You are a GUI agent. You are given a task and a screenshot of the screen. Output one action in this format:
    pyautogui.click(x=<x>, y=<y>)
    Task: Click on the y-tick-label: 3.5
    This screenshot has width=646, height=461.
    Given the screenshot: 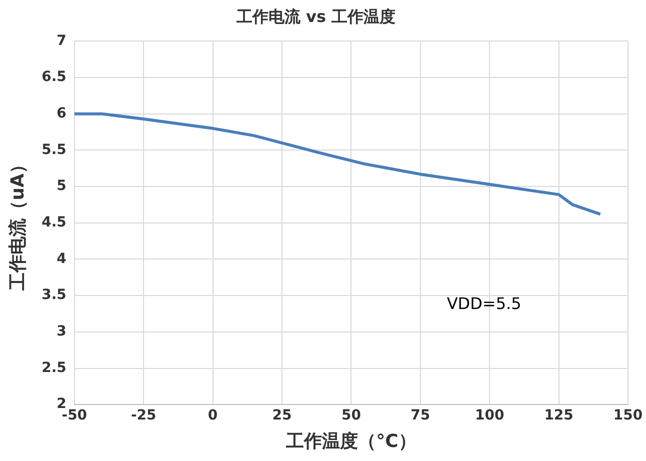 What is the action you would take?
    pyautogui.click(x=54, y=295)
    